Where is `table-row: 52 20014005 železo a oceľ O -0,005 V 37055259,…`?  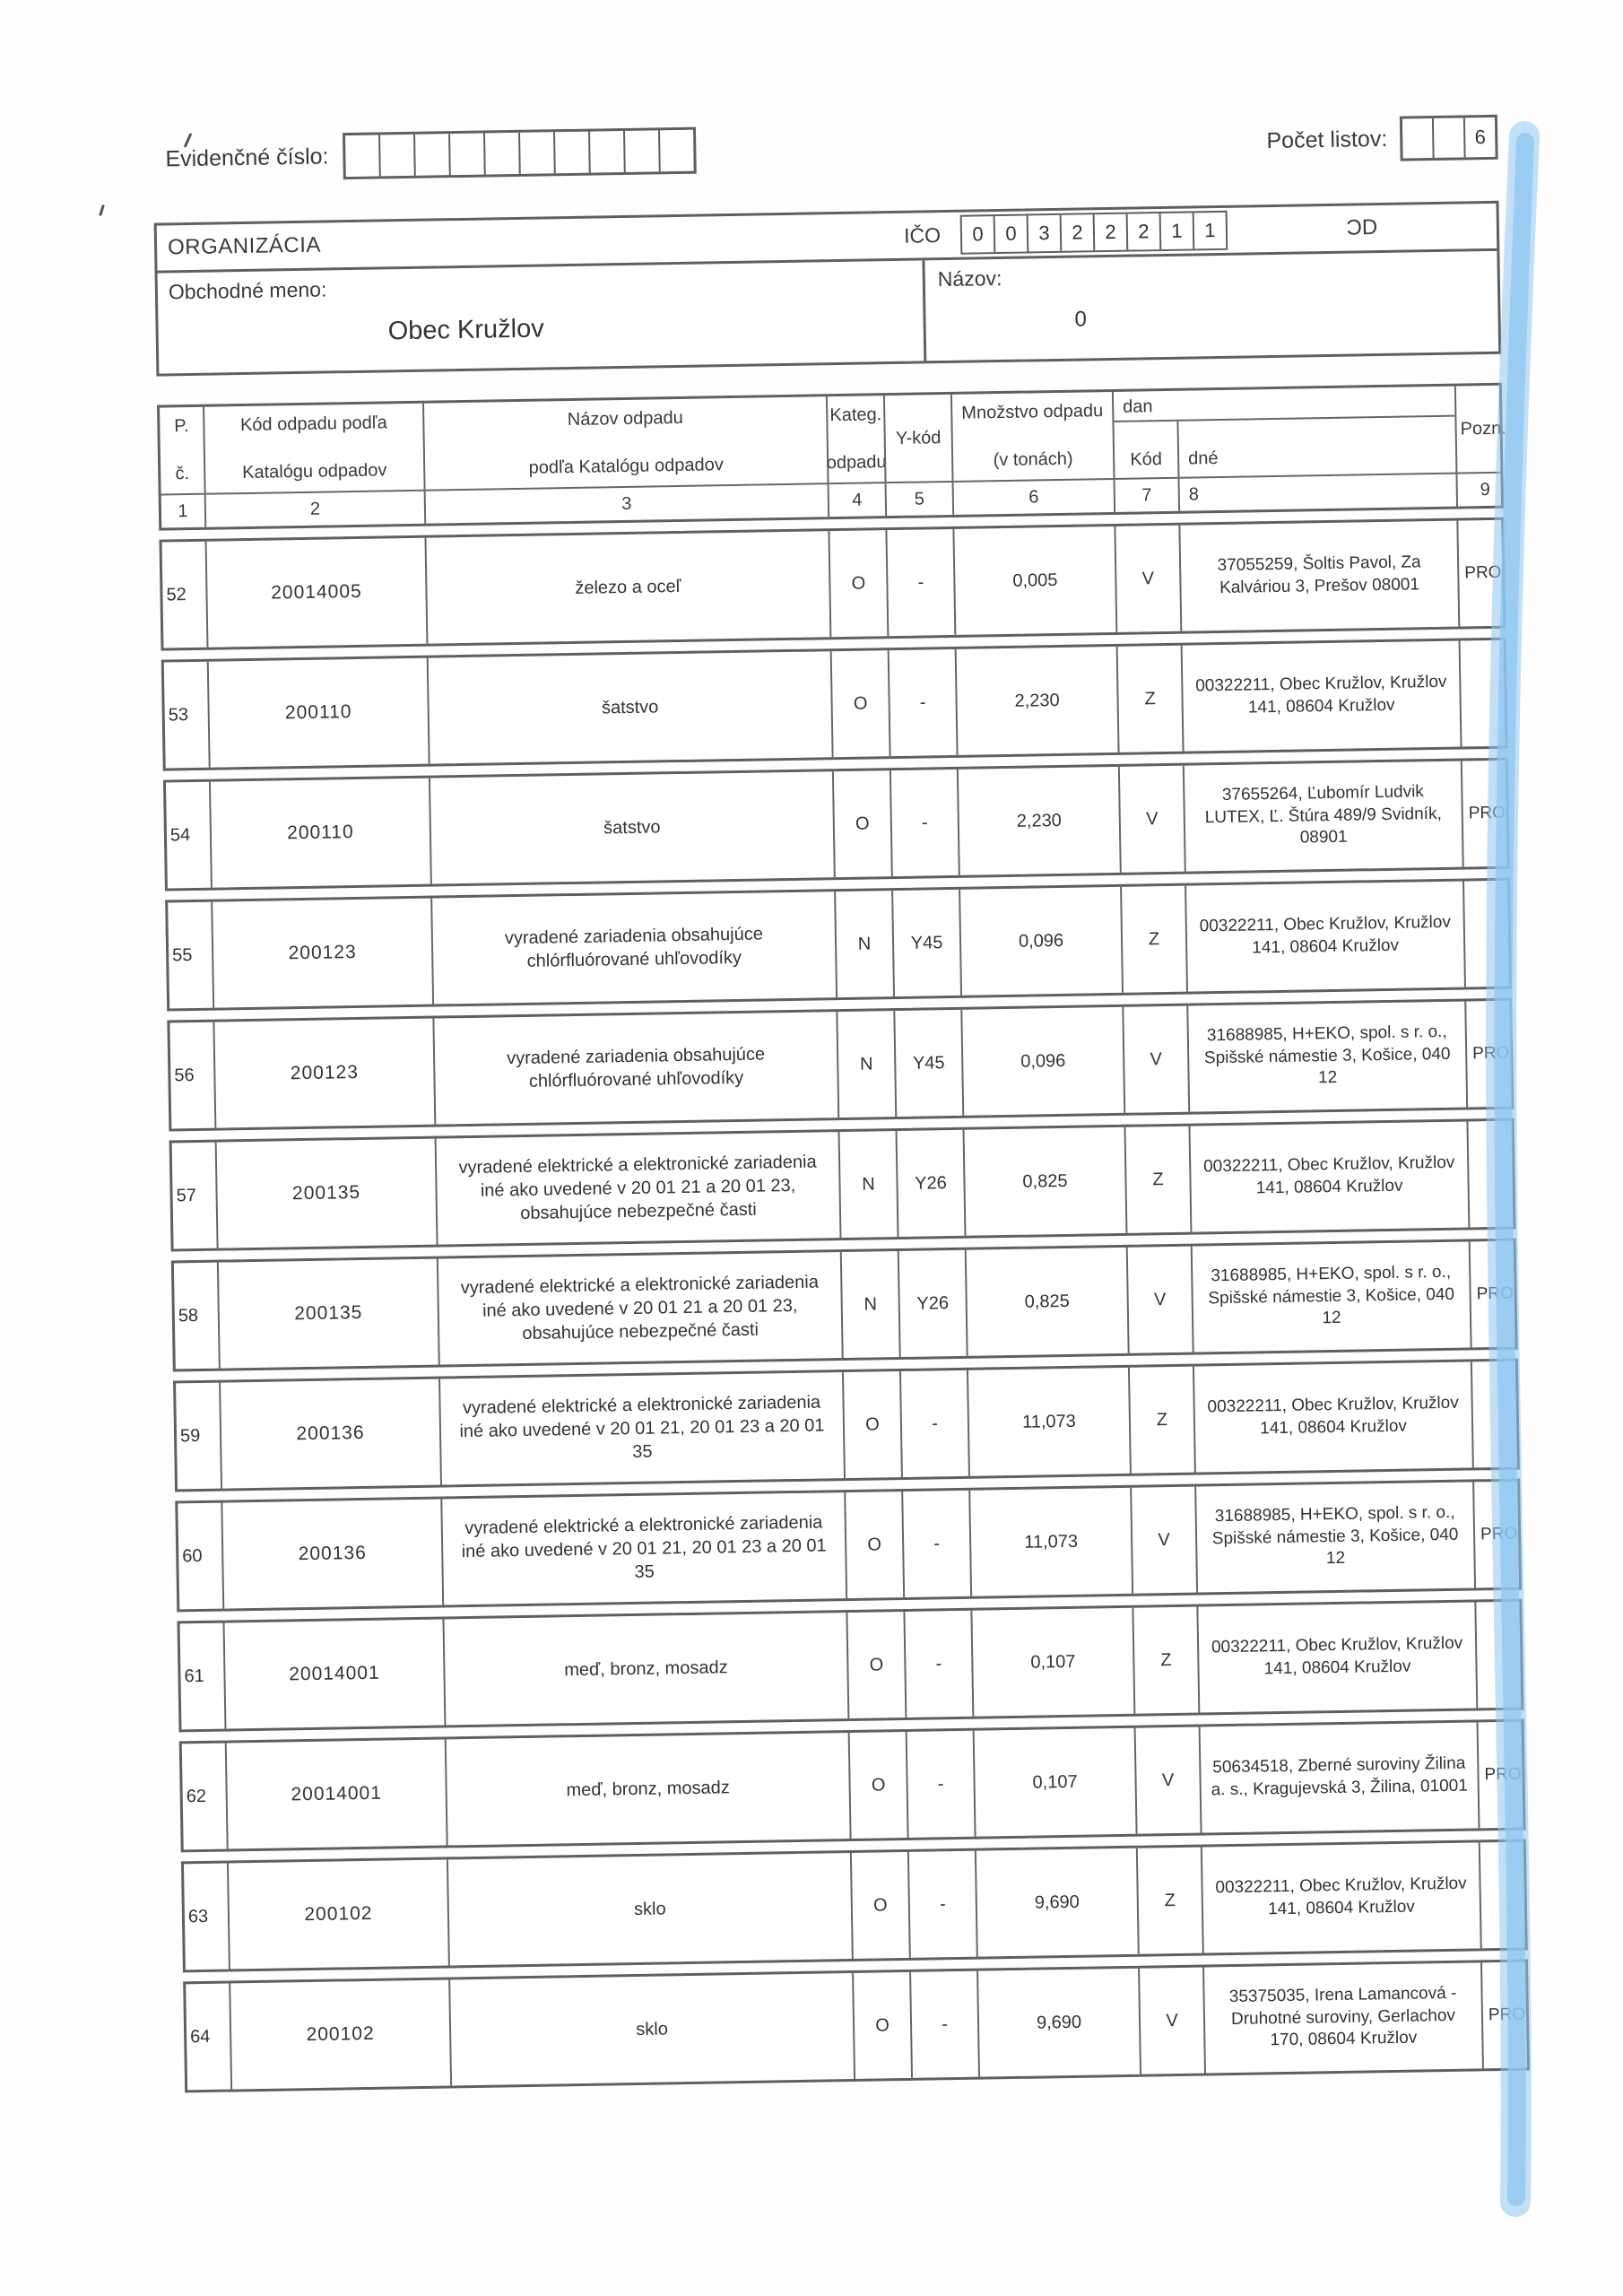 table-row: 52 20014005 železo a oceľ O -0,005 V 37055259,… is located at coordinates (833, 584).